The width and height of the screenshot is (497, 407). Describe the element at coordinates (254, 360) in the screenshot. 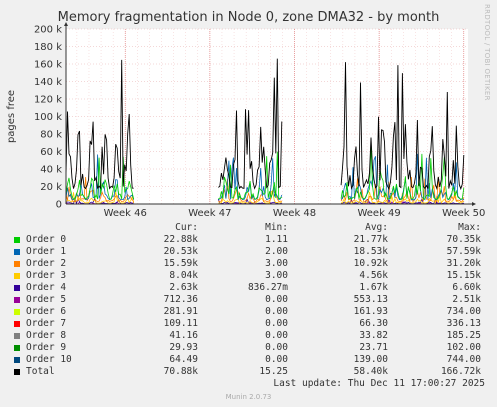

I see `legend-row: Order 10 64.49 0.00 139.00 744.00` at that location.